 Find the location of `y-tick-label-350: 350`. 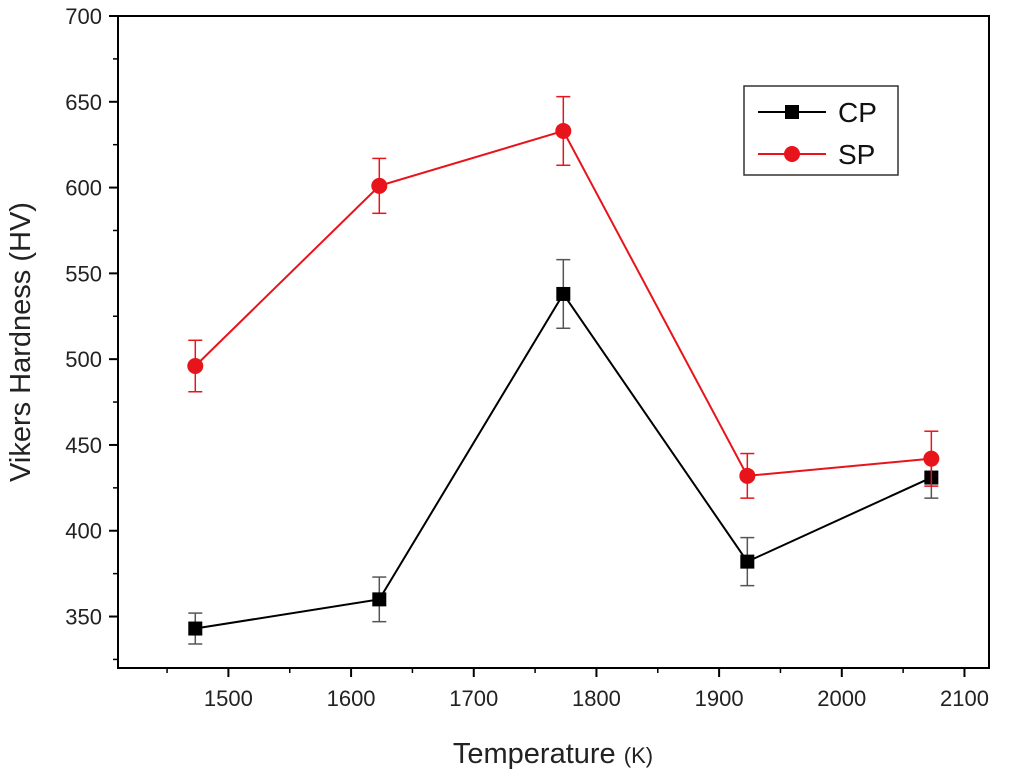

y-tick-label-350: 350 is located at coordinates (83, 617).